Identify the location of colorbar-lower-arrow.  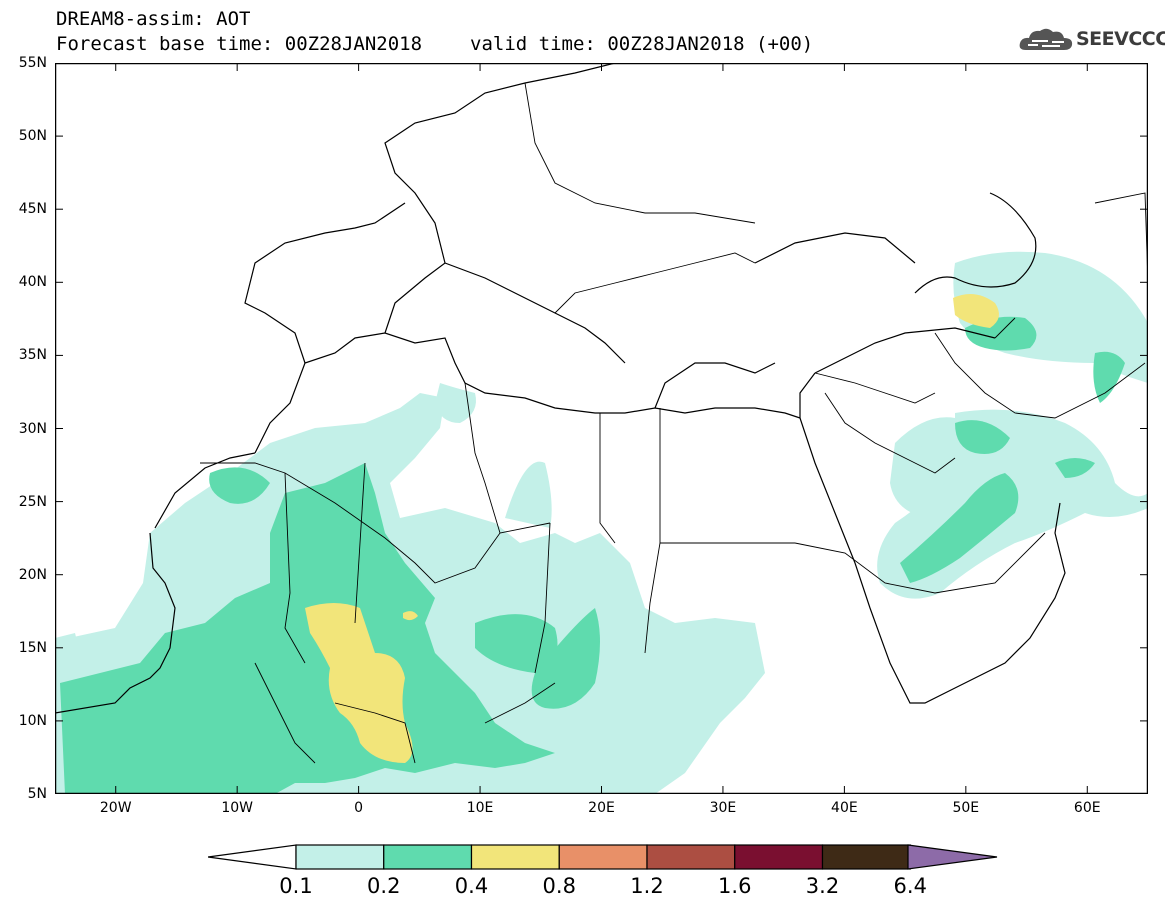
(252, 857).